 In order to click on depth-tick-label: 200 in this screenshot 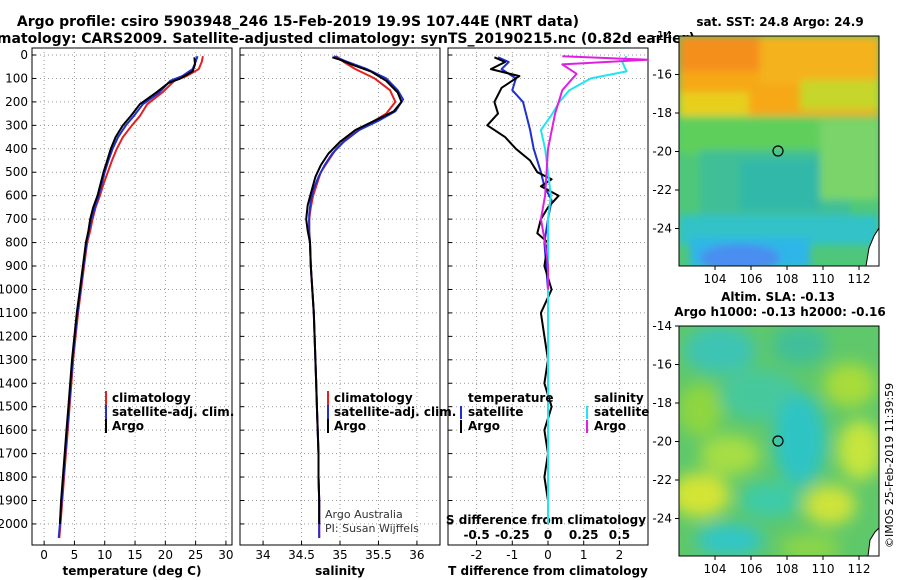, I will do `click(16, 102)`.